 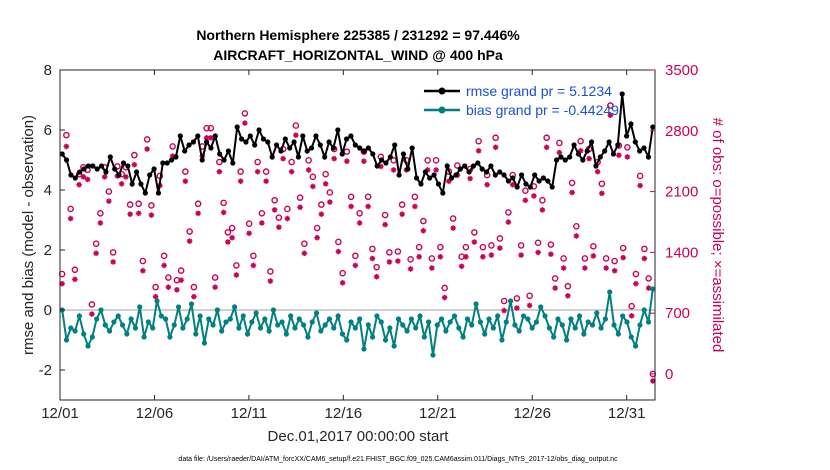 What do you see at coordinates (438, 413) in the screenshot?
I see `x-tick-label: 12/21` at bounding box center [438, 413].